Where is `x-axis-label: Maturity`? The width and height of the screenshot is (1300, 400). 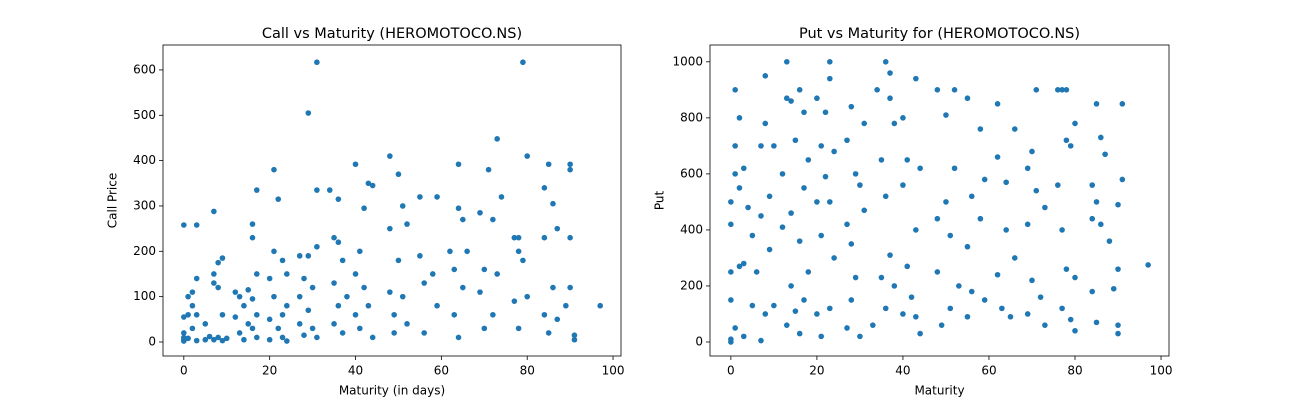 x-axis-label: Maturity is located at coordinates (939, 391).